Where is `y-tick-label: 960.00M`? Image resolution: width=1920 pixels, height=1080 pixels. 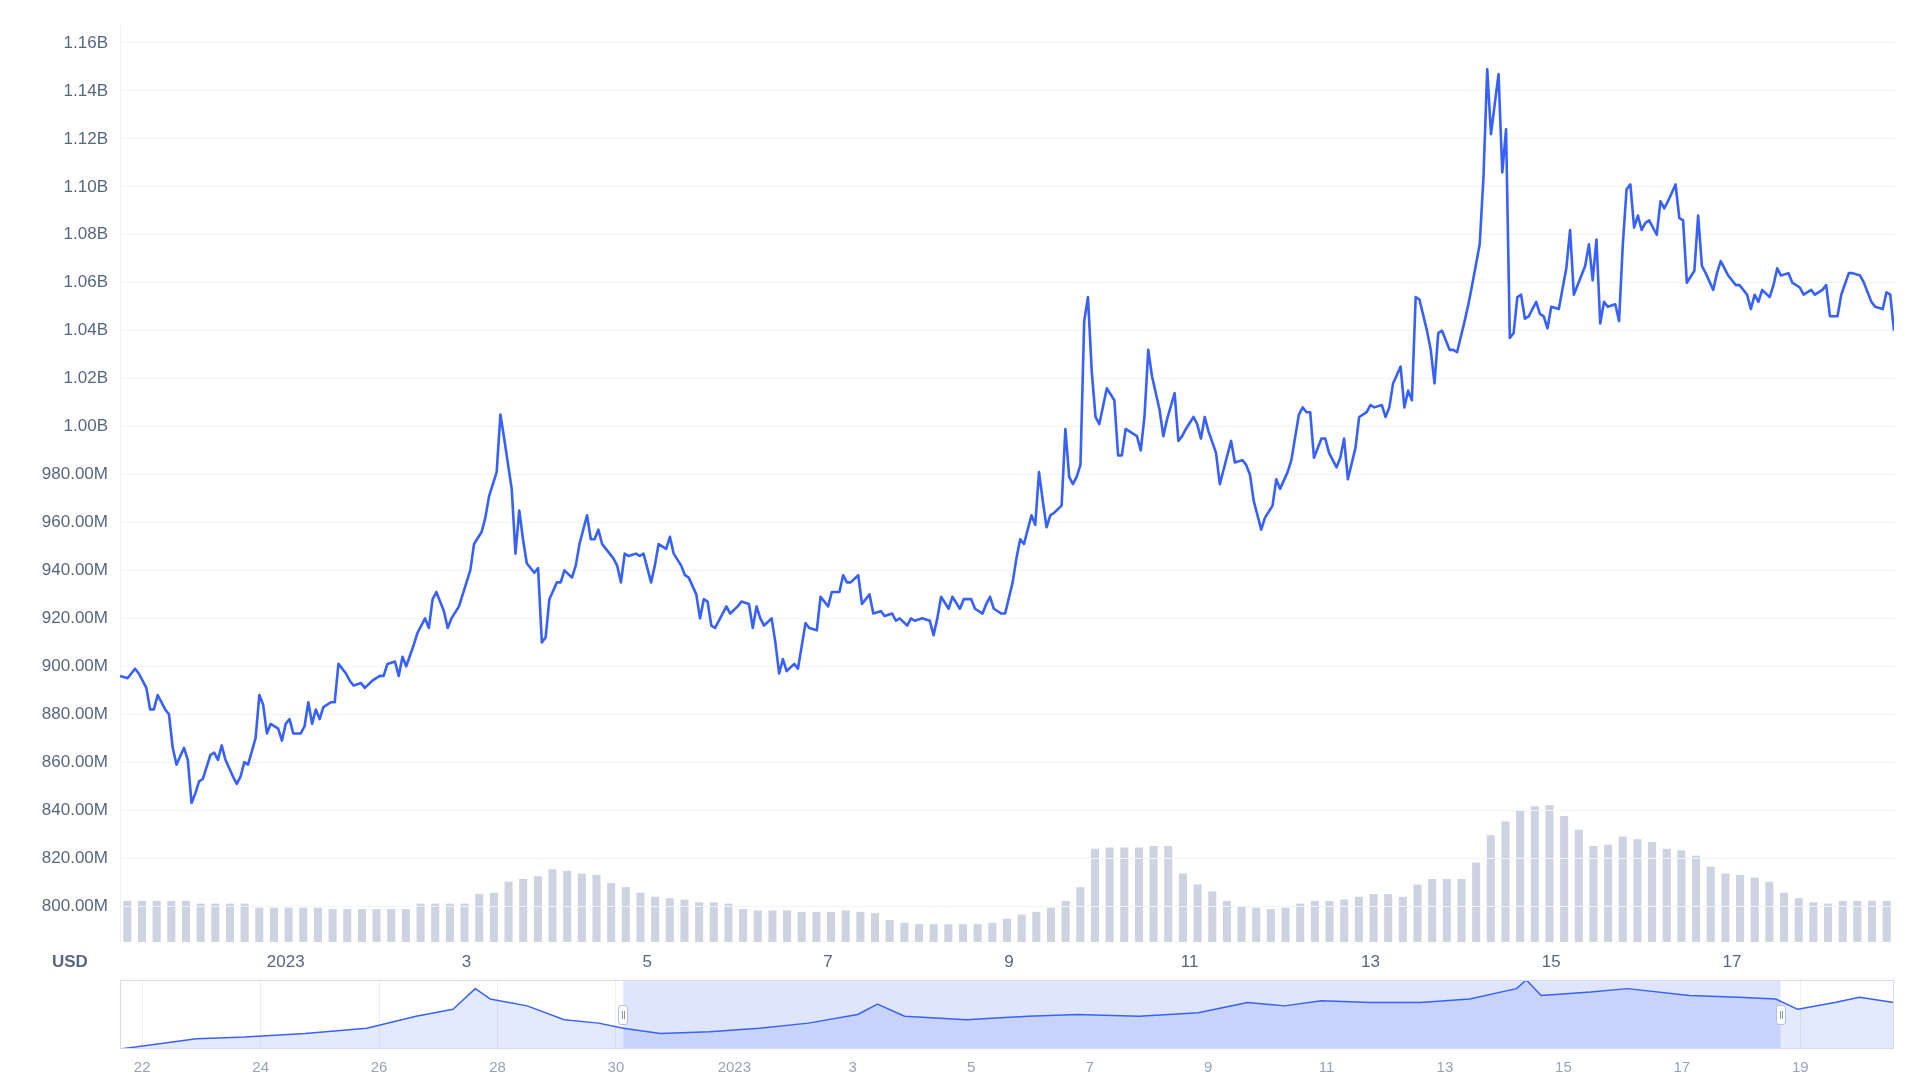 y-tick-label: 960.00M is located at coordinates (74, 522).